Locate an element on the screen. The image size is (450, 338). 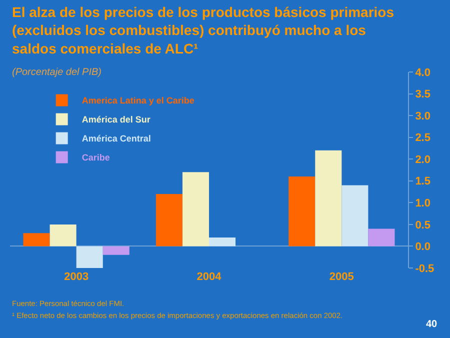
y-tick-label: 3.0 is located at coordinates (422, 116).